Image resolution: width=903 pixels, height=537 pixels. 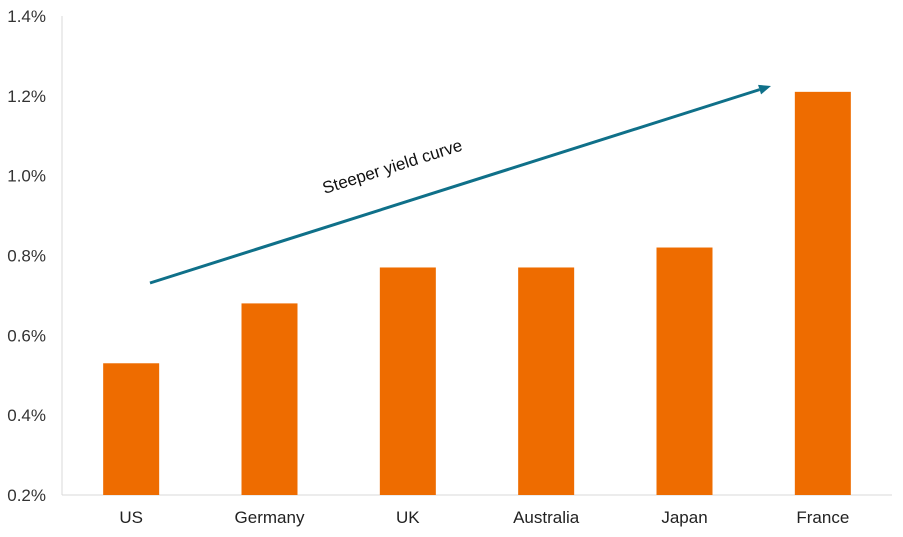 I want to click on trend-arrow-head, so click(x=764, y=89).